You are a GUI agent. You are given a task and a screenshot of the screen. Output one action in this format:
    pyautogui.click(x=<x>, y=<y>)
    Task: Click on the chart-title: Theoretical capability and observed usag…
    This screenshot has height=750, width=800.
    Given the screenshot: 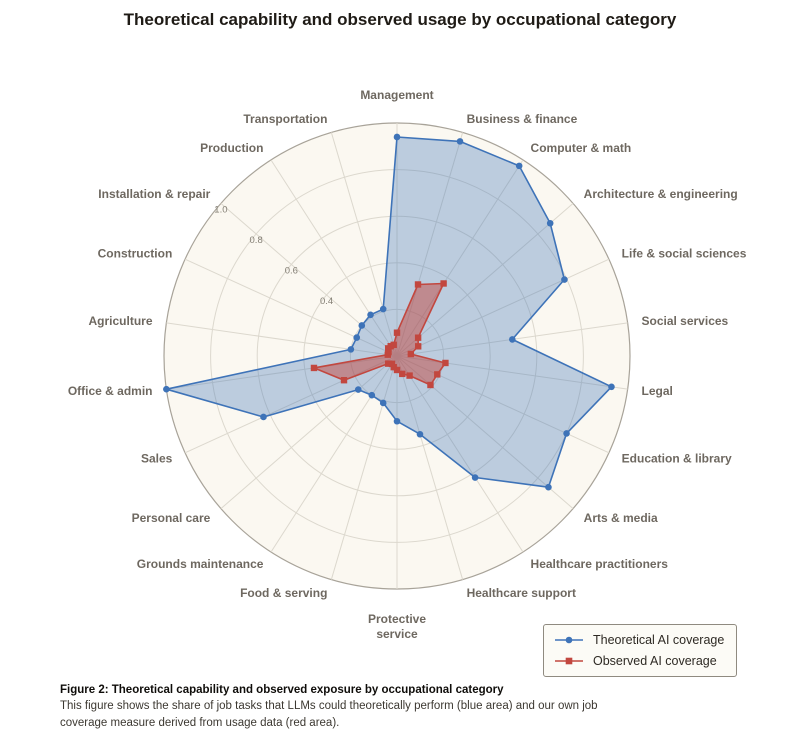 What is the action you would take?
    pyautogui.click(x=400, y=19)
    